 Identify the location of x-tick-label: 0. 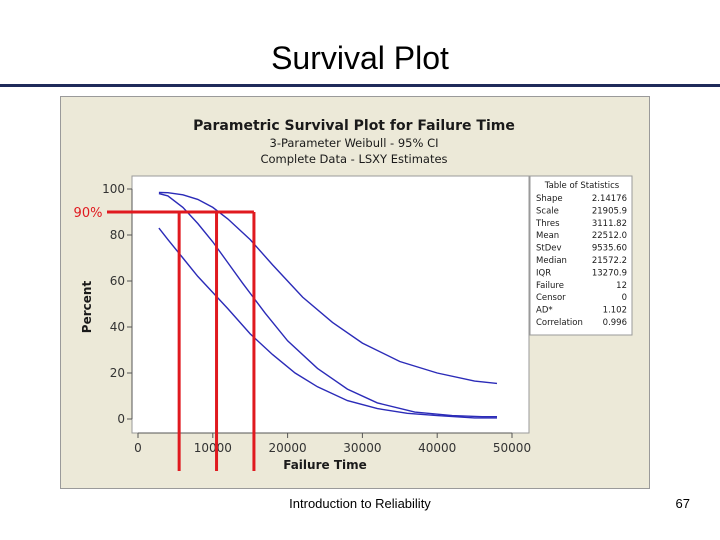
(138, 448).